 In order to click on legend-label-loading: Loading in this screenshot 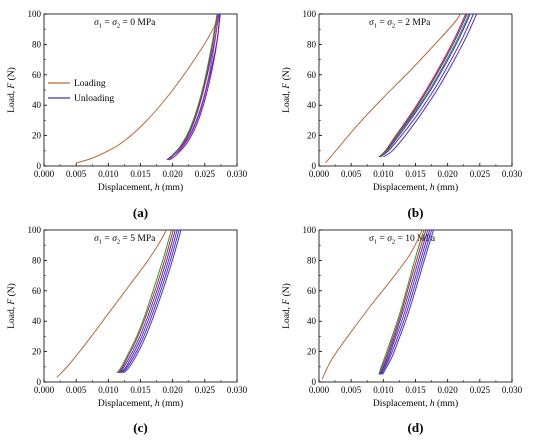, I will do `click(90, 84)`.